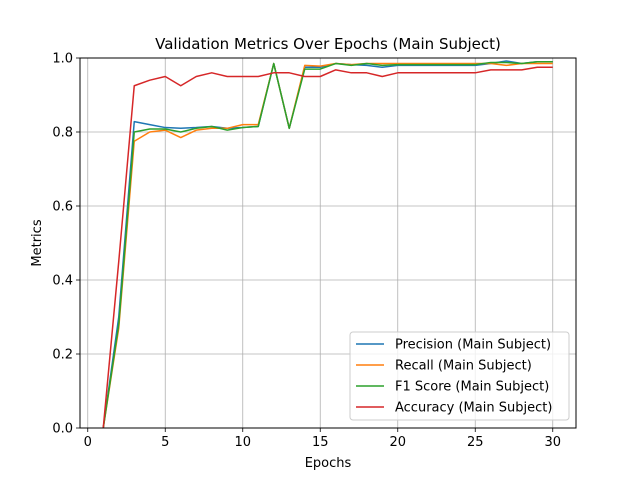 This screenshot has height=480, width=640. I want to click on y-tick-label: 0.4, so click(62, 281).